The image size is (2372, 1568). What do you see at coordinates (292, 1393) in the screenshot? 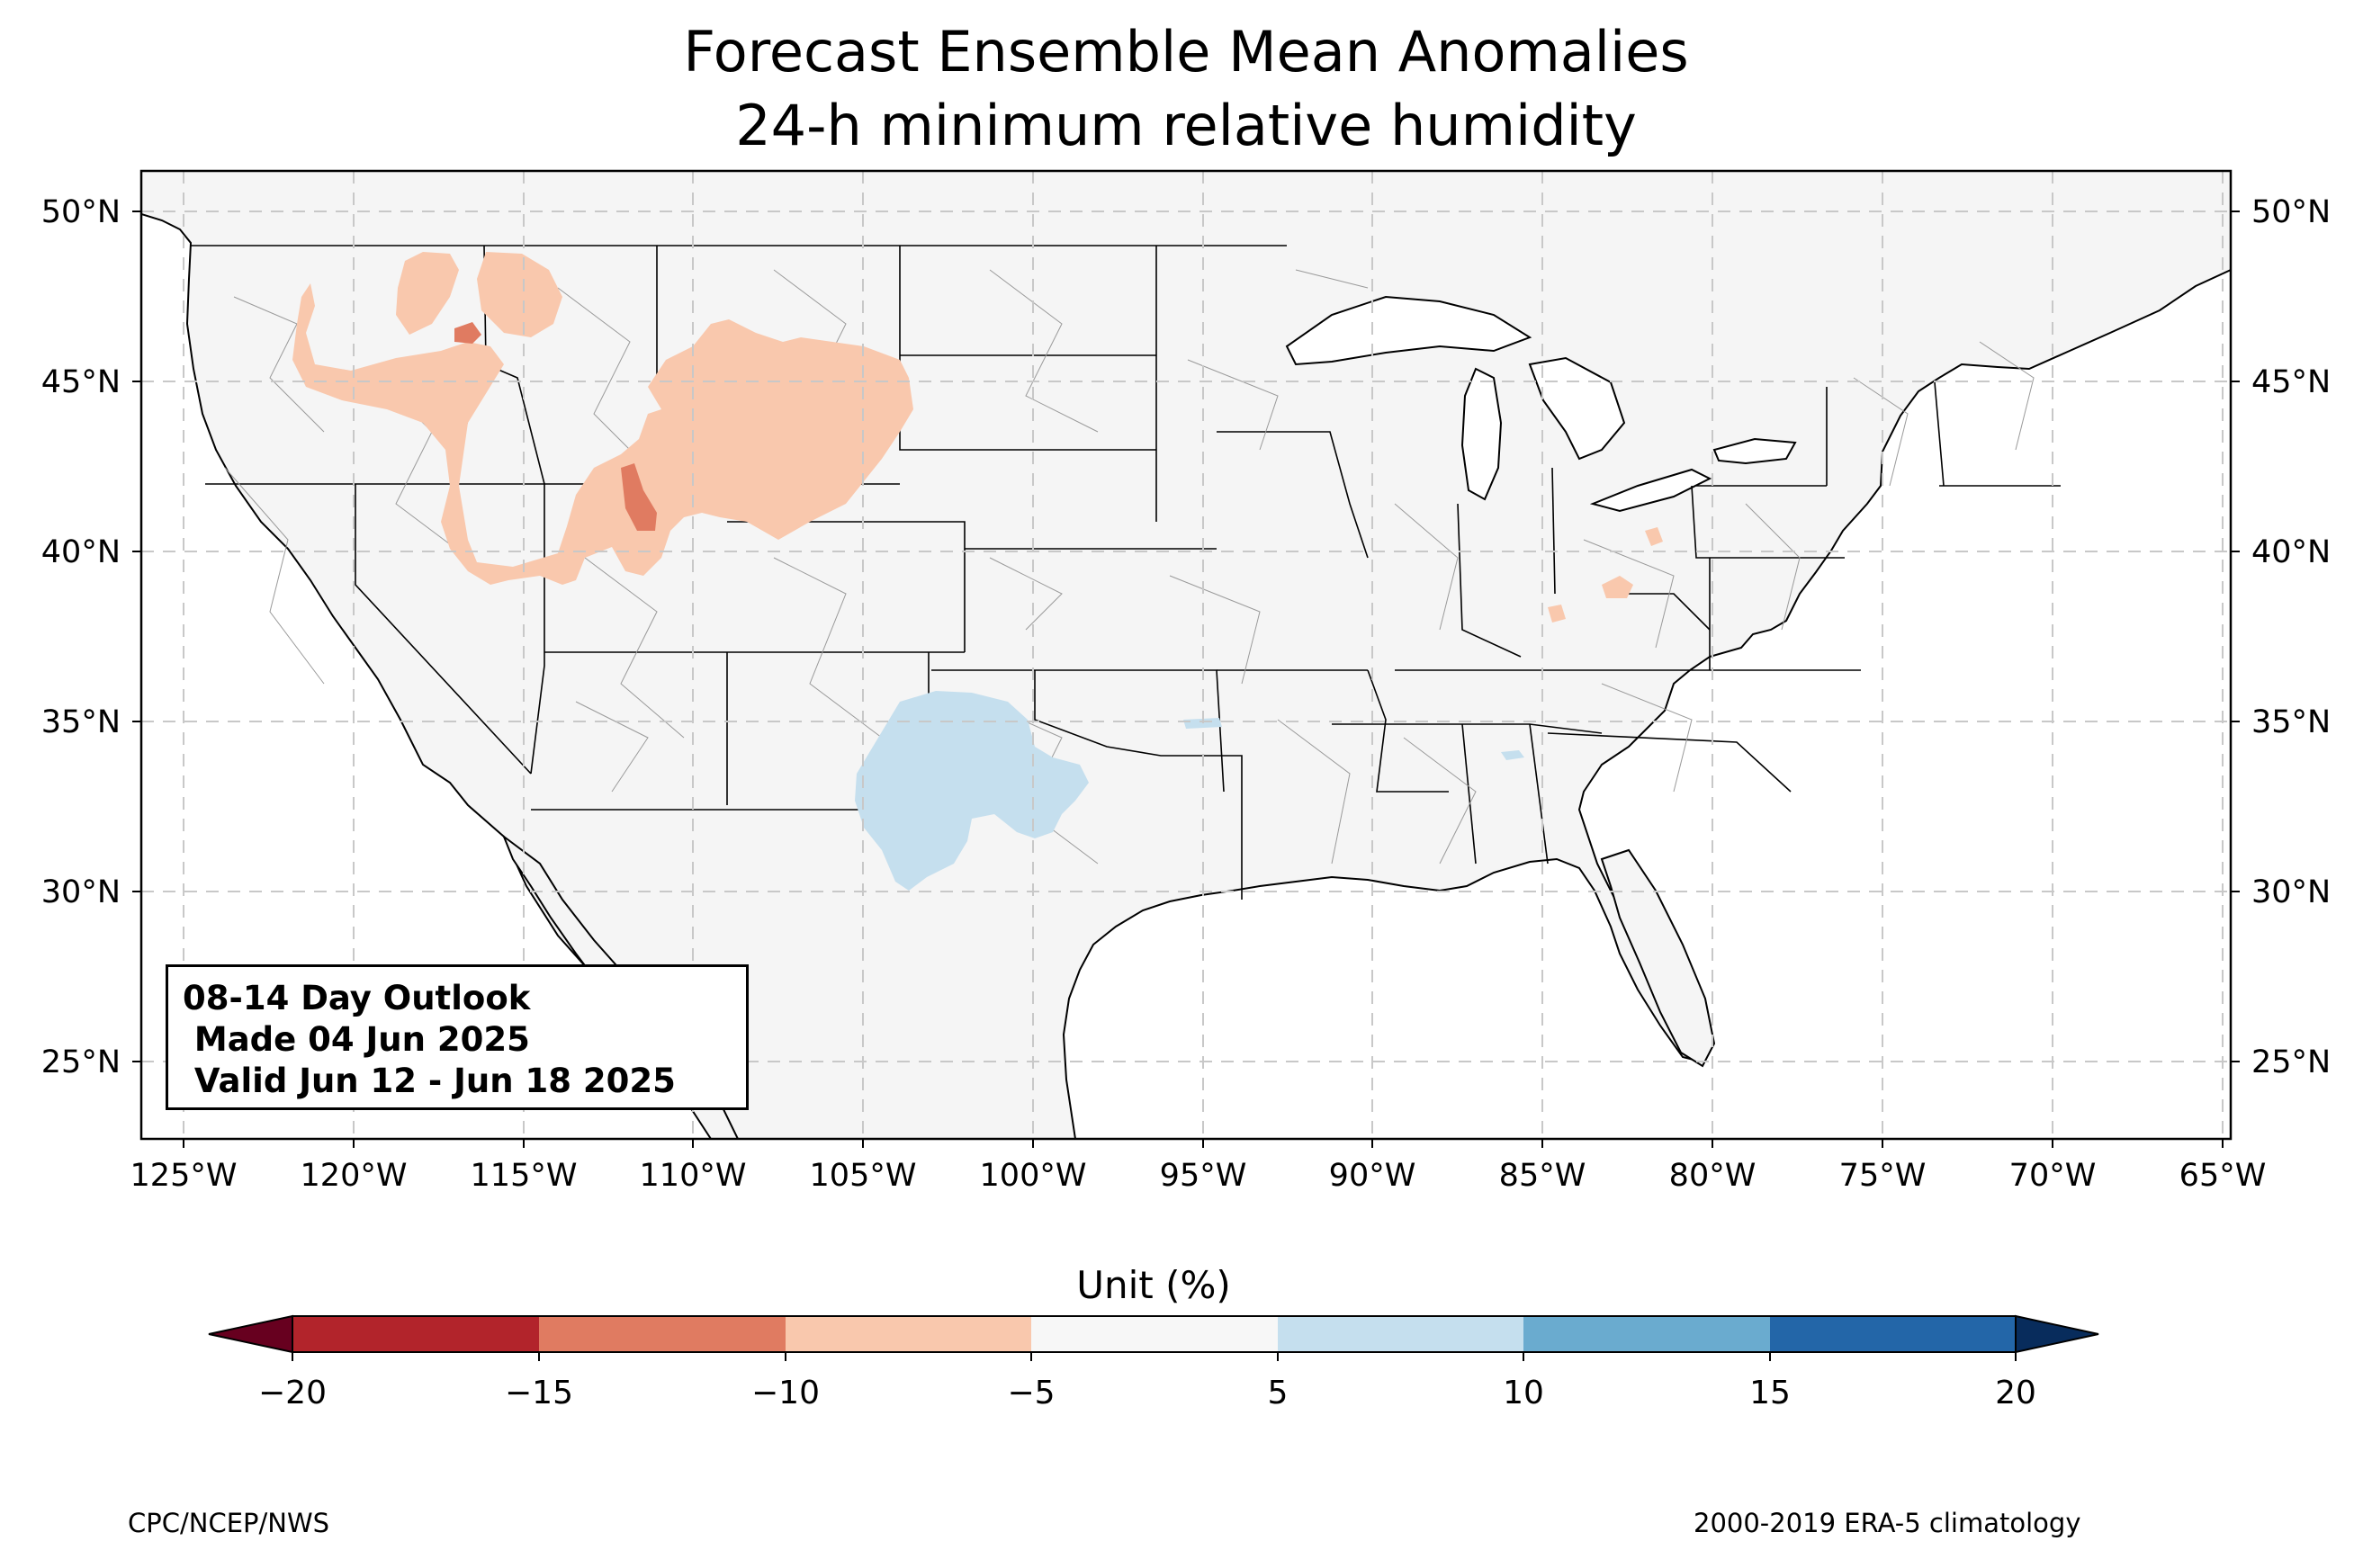
I see `colorbar-tick-label: −20` at bounding box center [292, 1393].